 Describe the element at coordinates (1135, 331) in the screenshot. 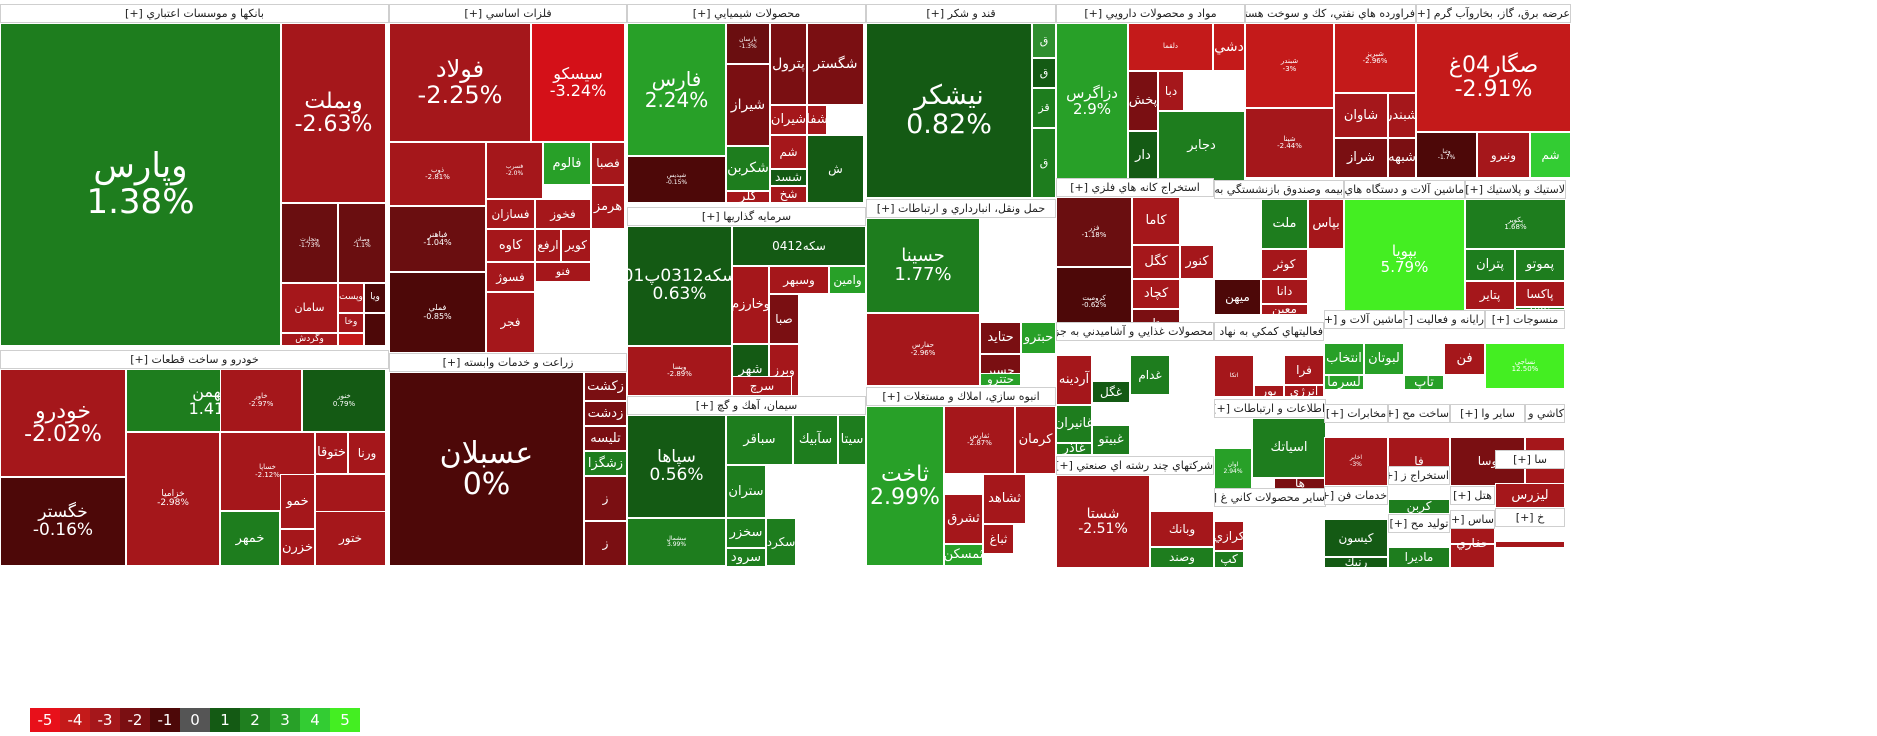

I see `sector-title: محصولات غذايي و آشاميدني به جز قن [+]` at that location.